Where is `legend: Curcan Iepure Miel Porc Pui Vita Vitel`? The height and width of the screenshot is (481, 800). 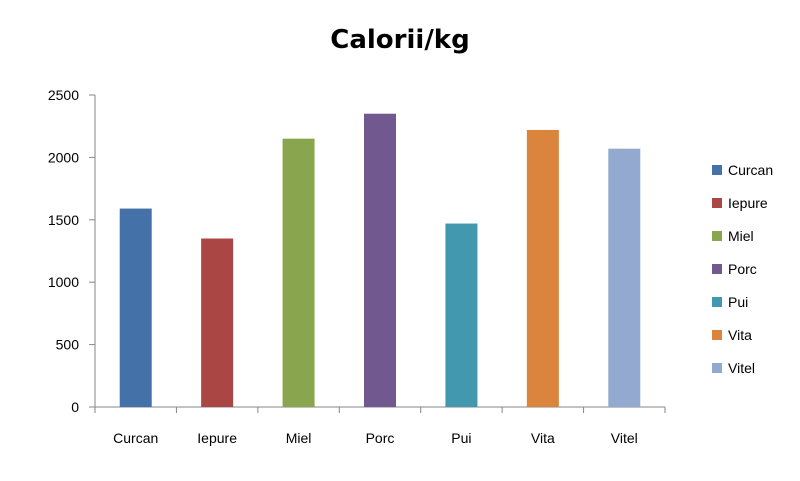 legend: Curcan Iepure Miel Porc Pui Vita Vitel is located at coordinates (742, 269).